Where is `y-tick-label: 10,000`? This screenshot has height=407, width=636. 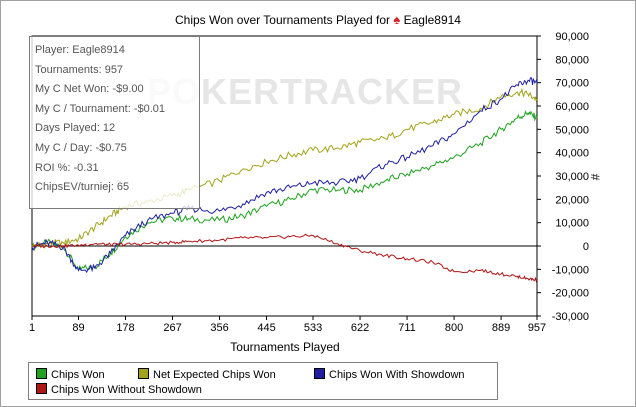
y-tick-label: 10,000 is located at coordinates (572, 224).